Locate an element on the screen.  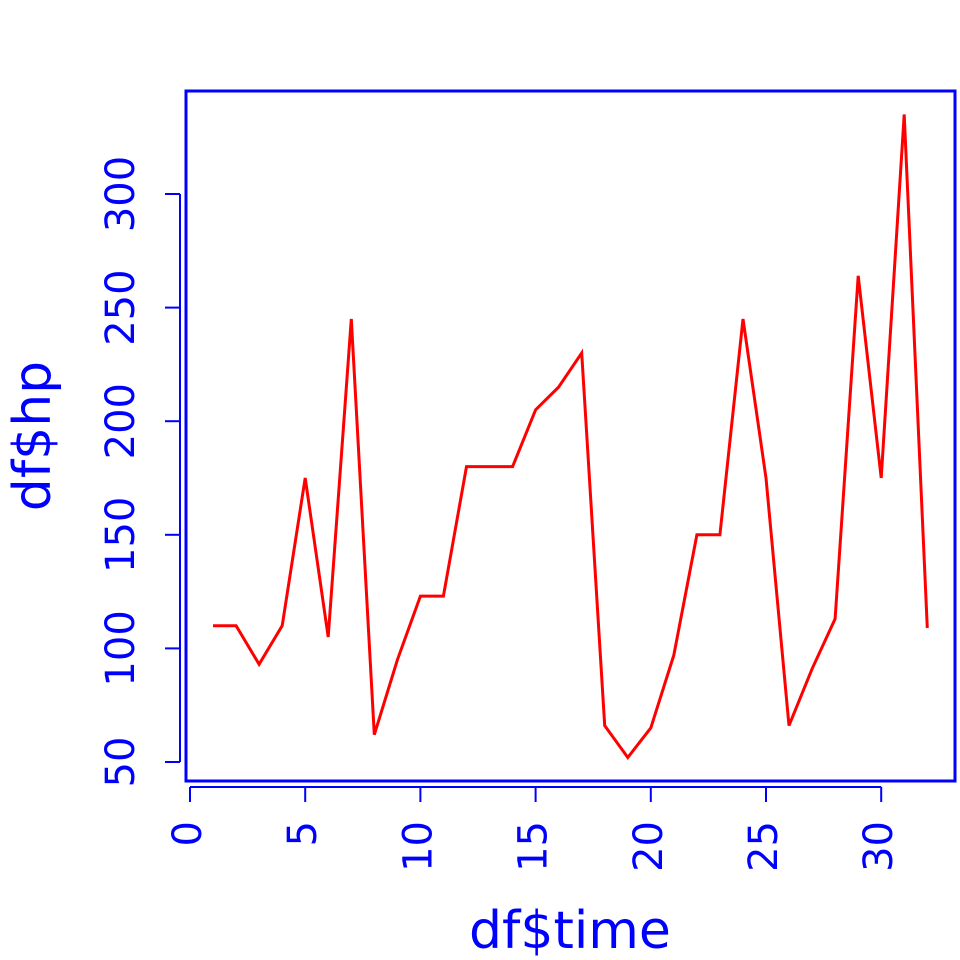
x-tick-label: 10 is located at coordinates (418, 846).